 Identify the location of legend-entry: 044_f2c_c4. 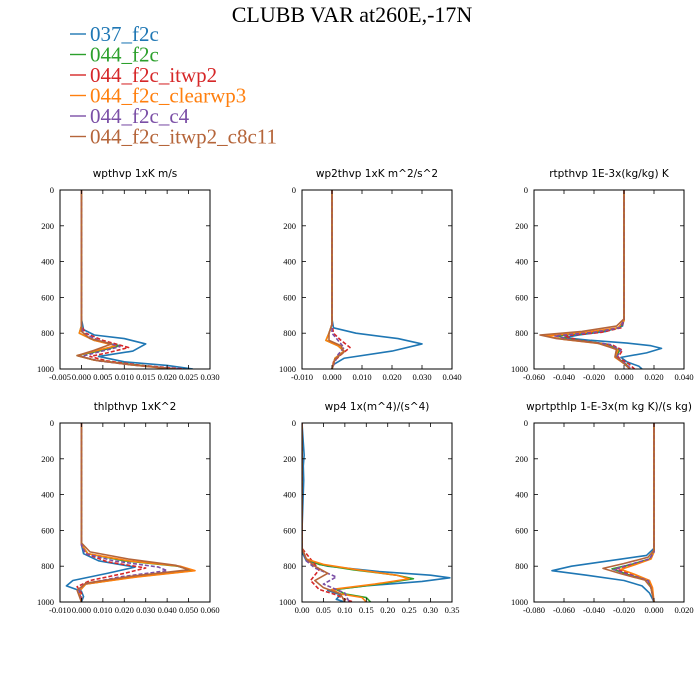
(130, 116).